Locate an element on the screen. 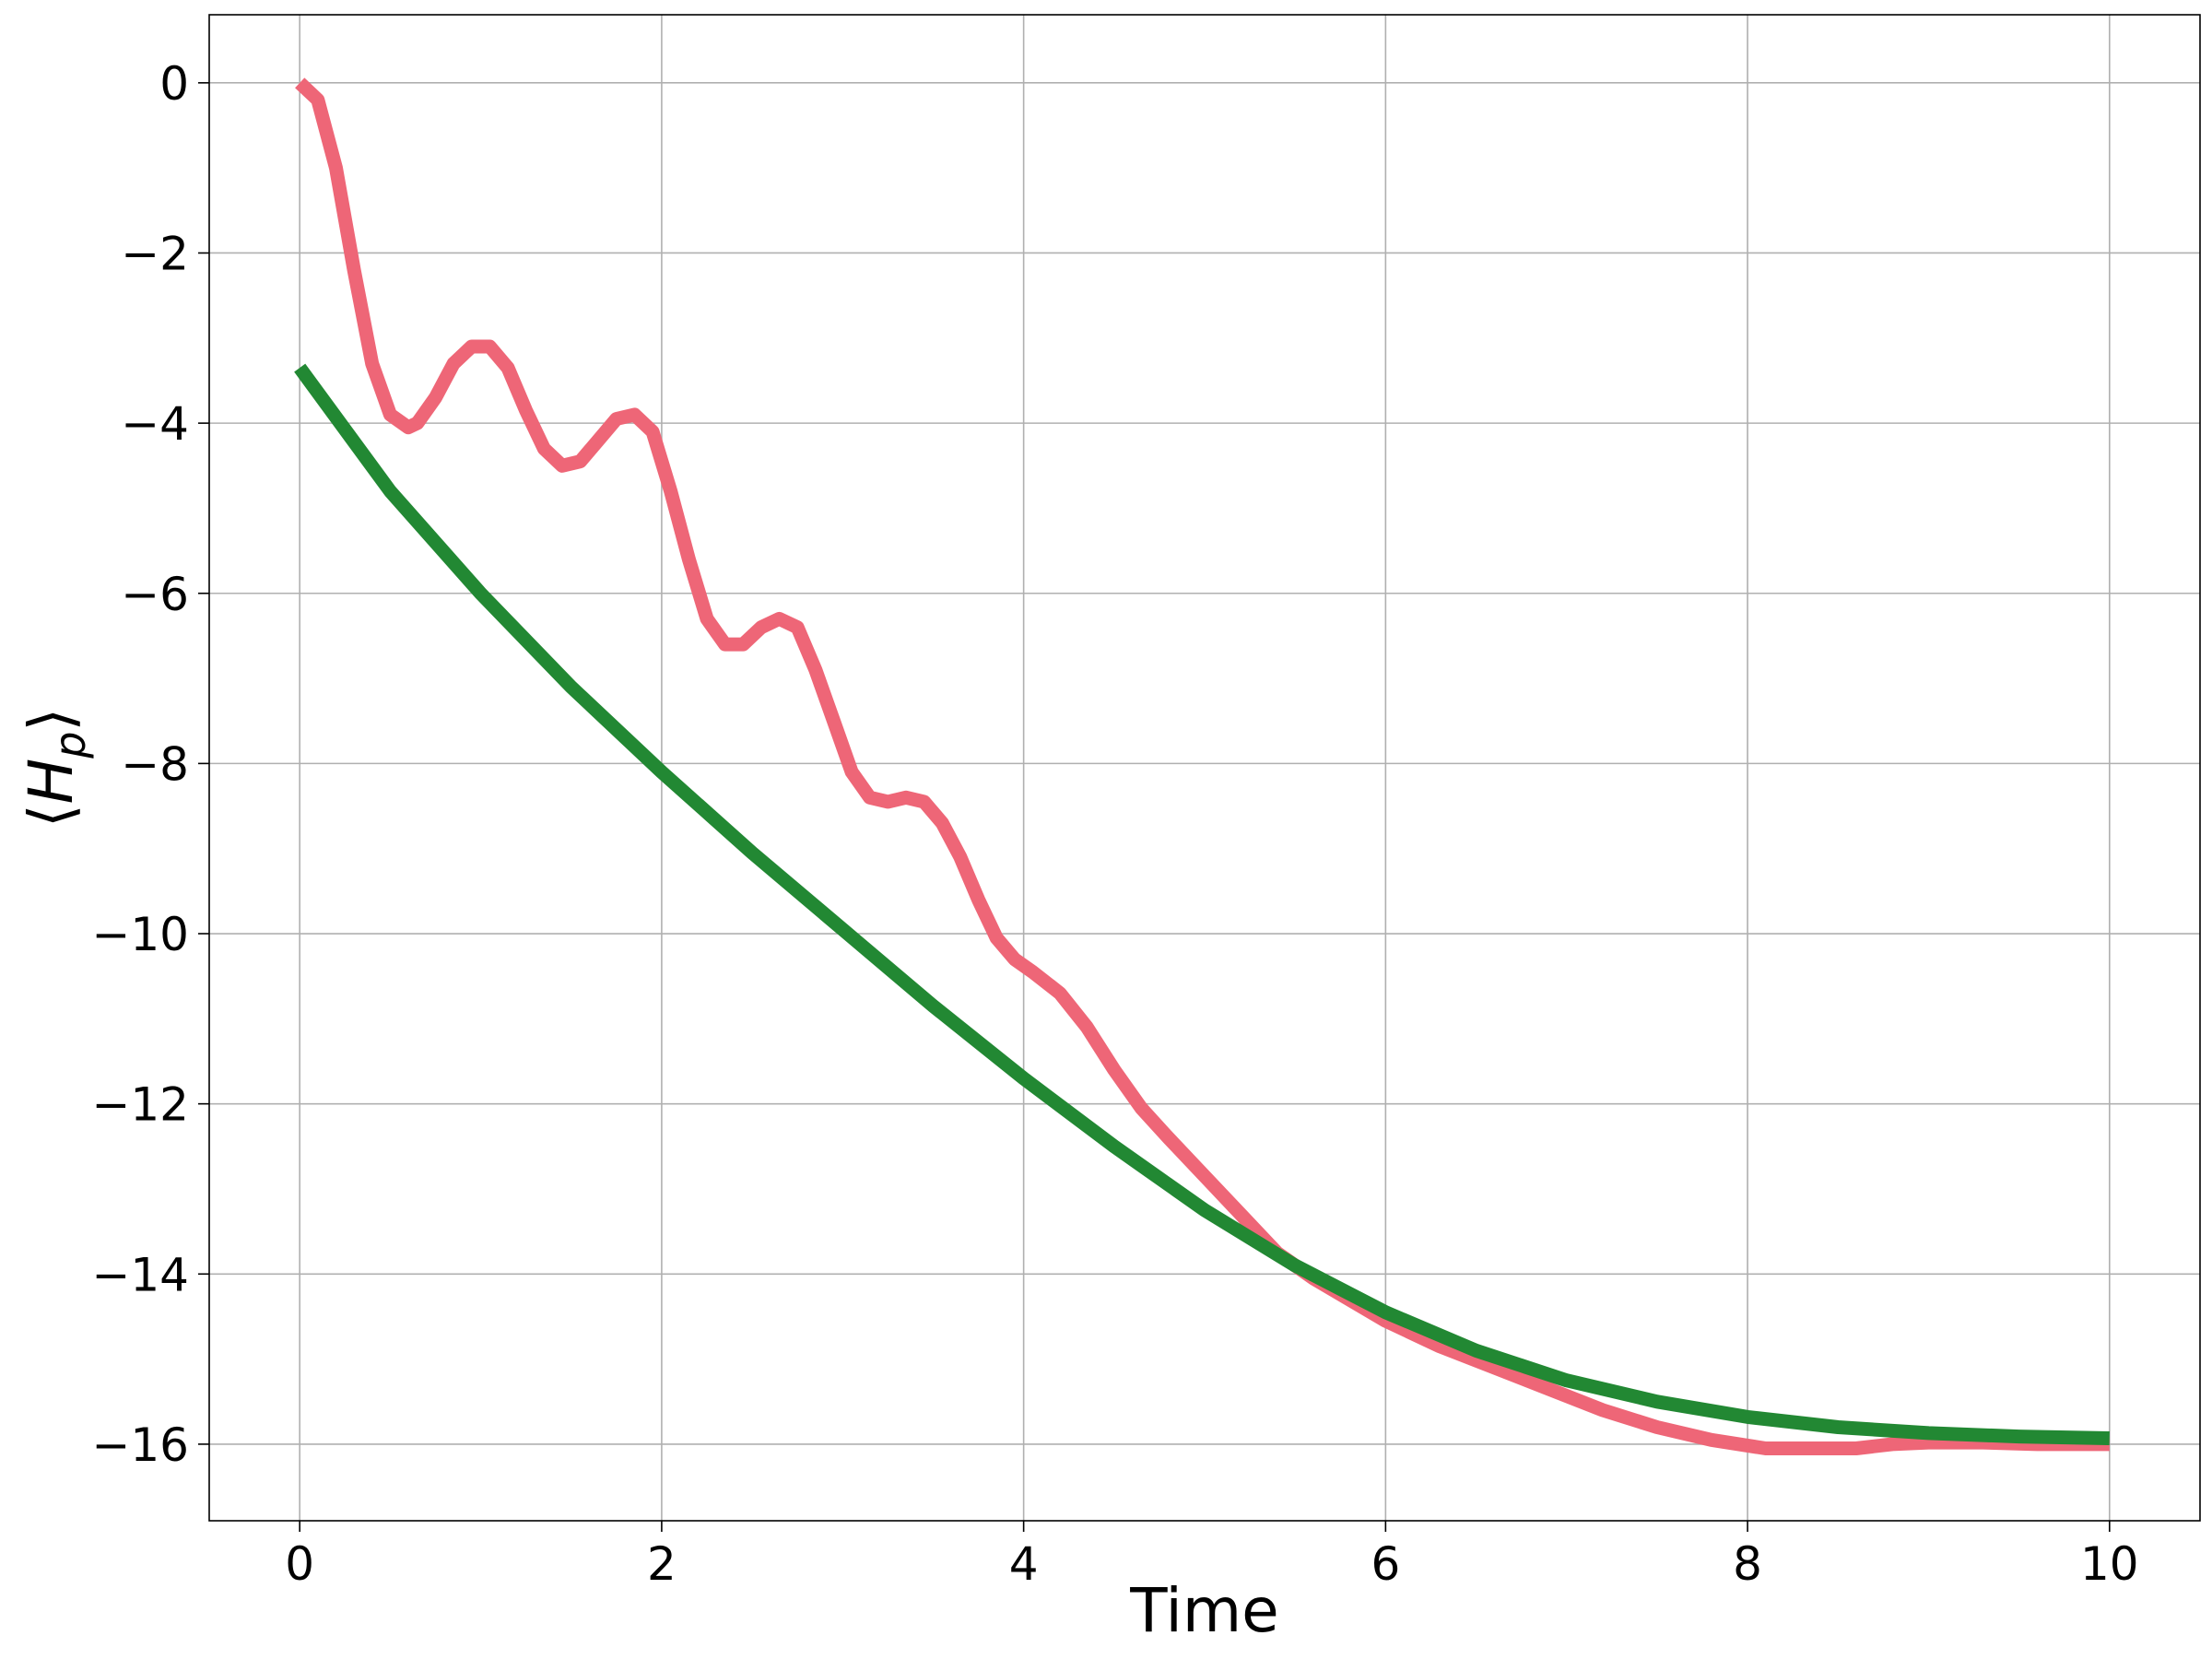 The image size is (2212, 1659). y-tick-label: −16 is located at coordinates (140, 1445).